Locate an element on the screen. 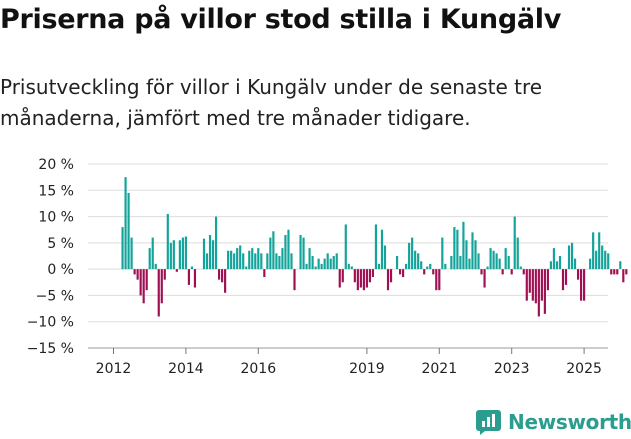 Image resolution: width=631 pixels, height=439 pixels. x-axis-ticks: 2012 2014 2016 2019 2021 2023 2025 is located at coordinates (348, 362).